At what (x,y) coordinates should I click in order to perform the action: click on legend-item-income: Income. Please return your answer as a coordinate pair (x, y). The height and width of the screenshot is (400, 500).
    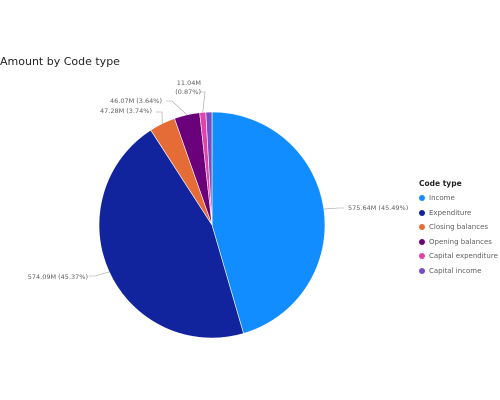
    Looking at the image, I should click on (458, 198).